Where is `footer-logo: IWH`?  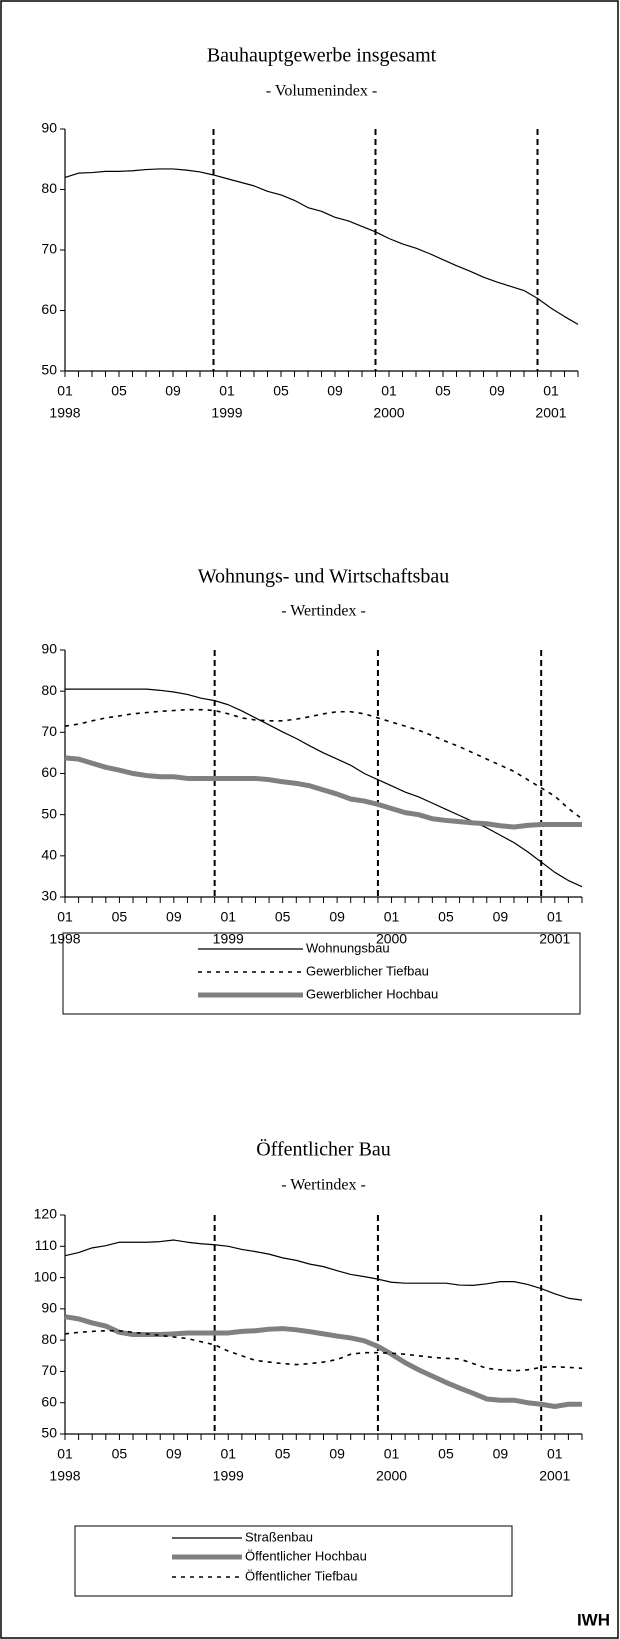 footer-logo: IWH is located at coordinates (593, 1619).